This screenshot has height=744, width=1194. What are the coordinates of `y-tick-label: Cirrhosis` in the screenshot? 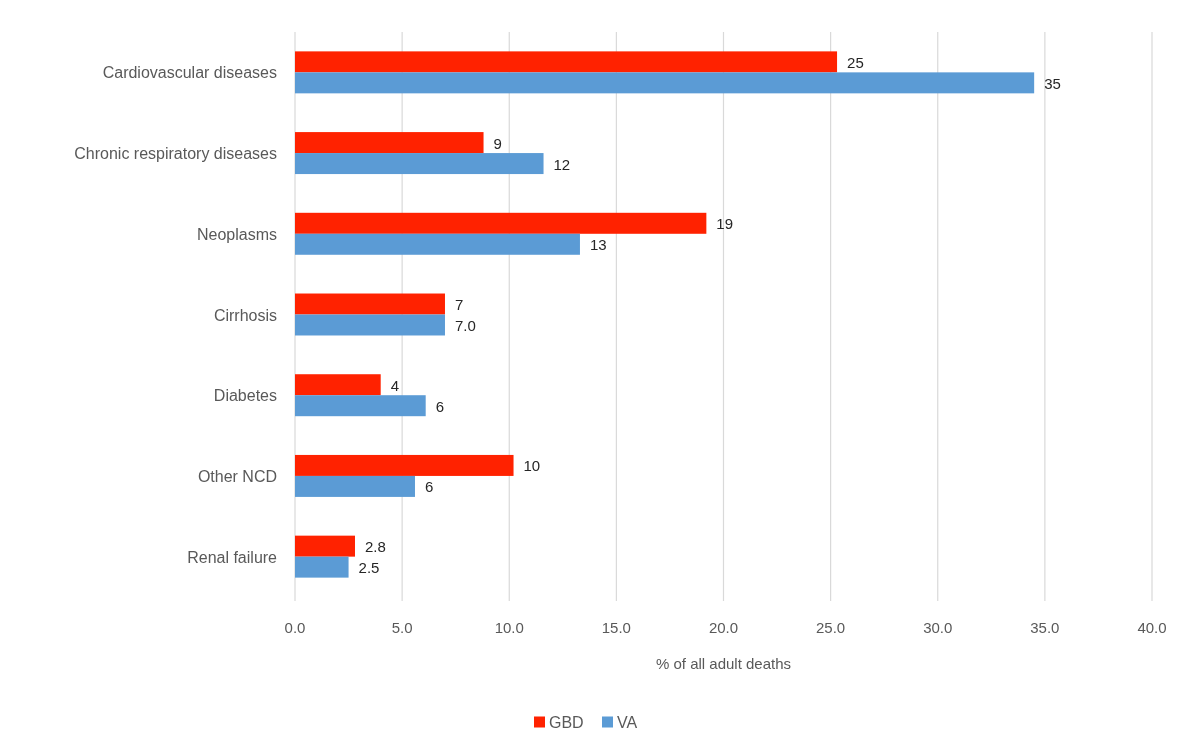 It's located at (245, 314).